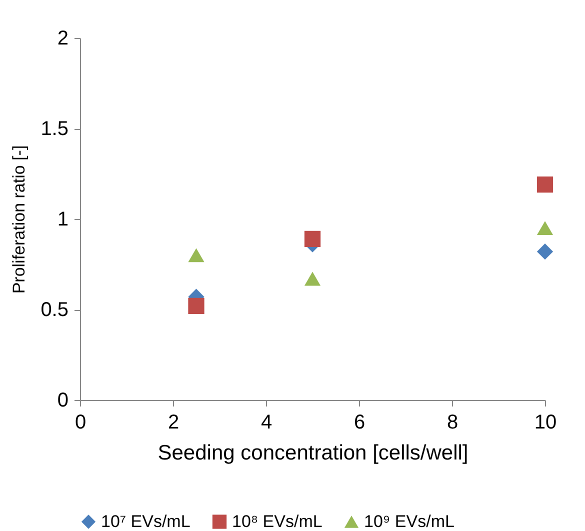 The height and width of the screenshot is (531, 585). I want to click on y-axis-title: Proliferation ratio [-], so click(19, 219).